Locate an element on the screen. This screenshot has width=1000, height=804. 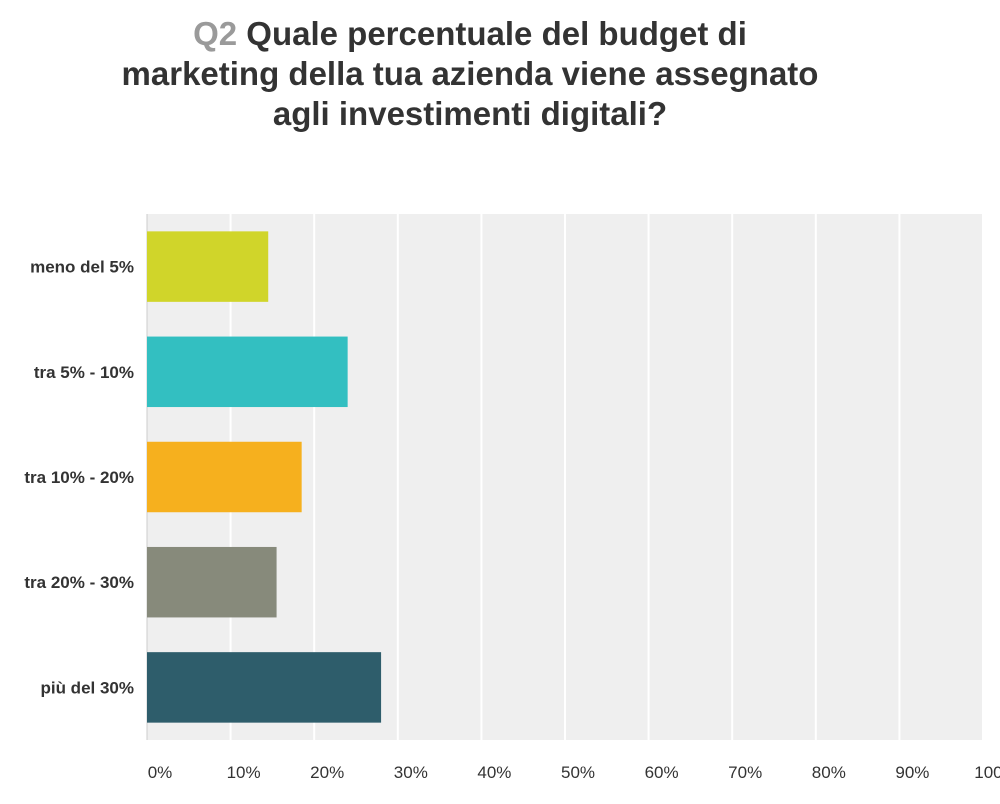
x-tick-label-4: 40% is located at coordinates (494, 772).